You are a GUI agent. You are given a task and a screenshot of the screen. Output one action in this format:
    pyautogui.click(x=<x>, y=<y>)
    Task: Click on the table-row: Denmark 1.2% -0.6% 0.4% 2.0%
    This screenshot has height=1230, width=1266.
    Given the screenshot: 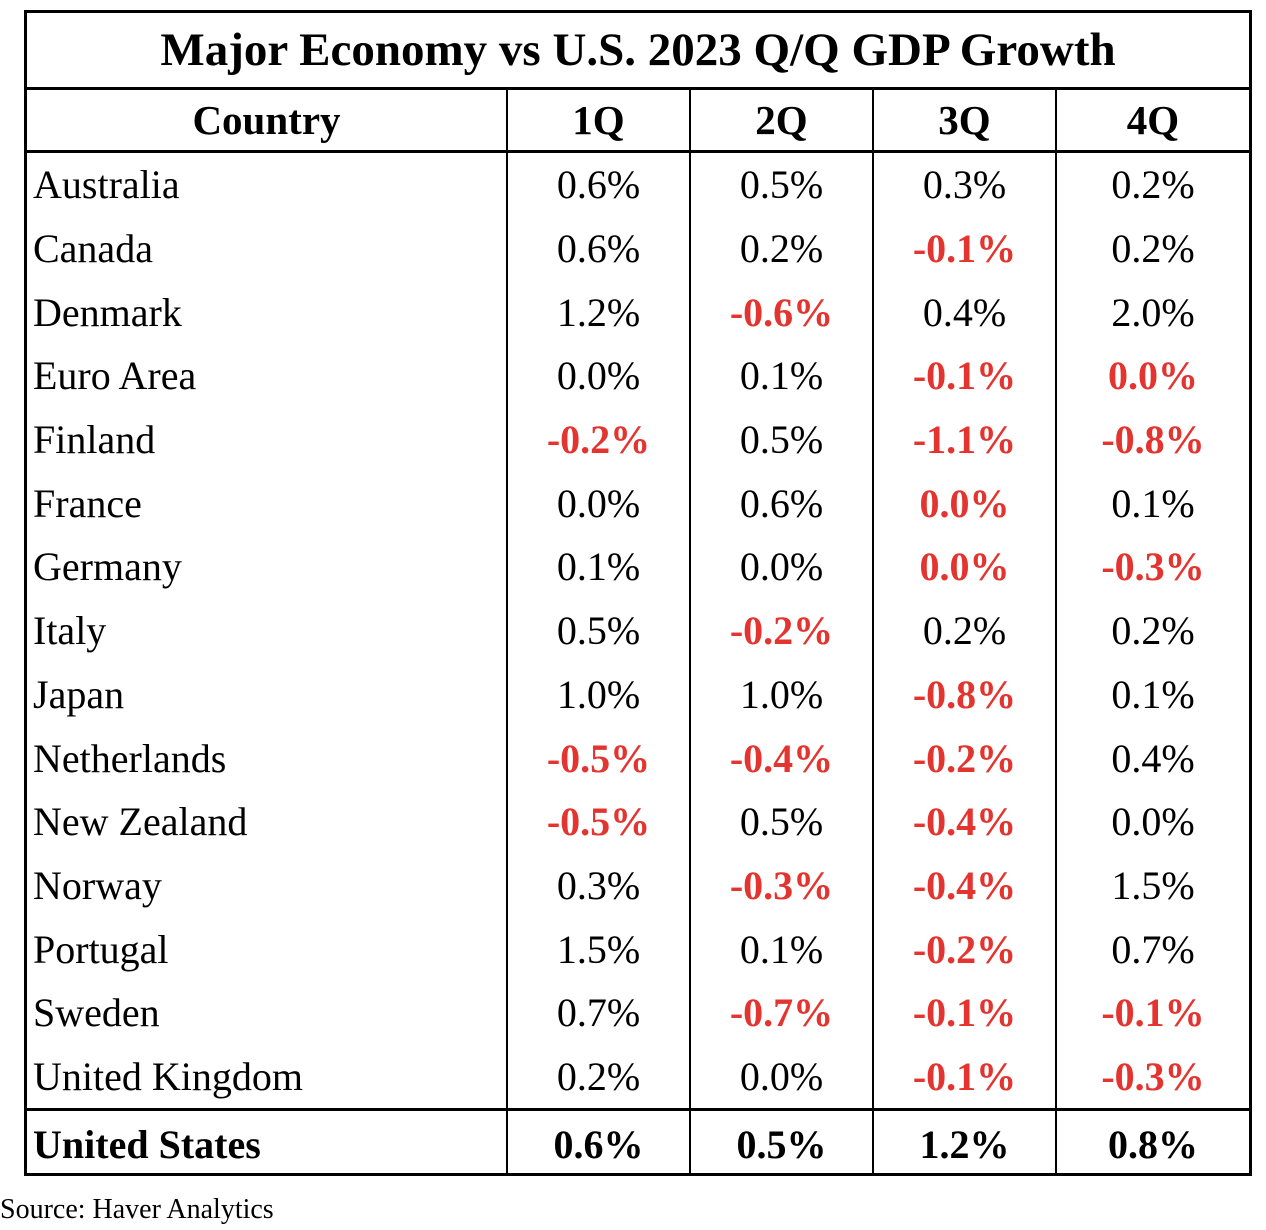 What is the action you would take?
    pyautogui.click(x=638, y=312)
    